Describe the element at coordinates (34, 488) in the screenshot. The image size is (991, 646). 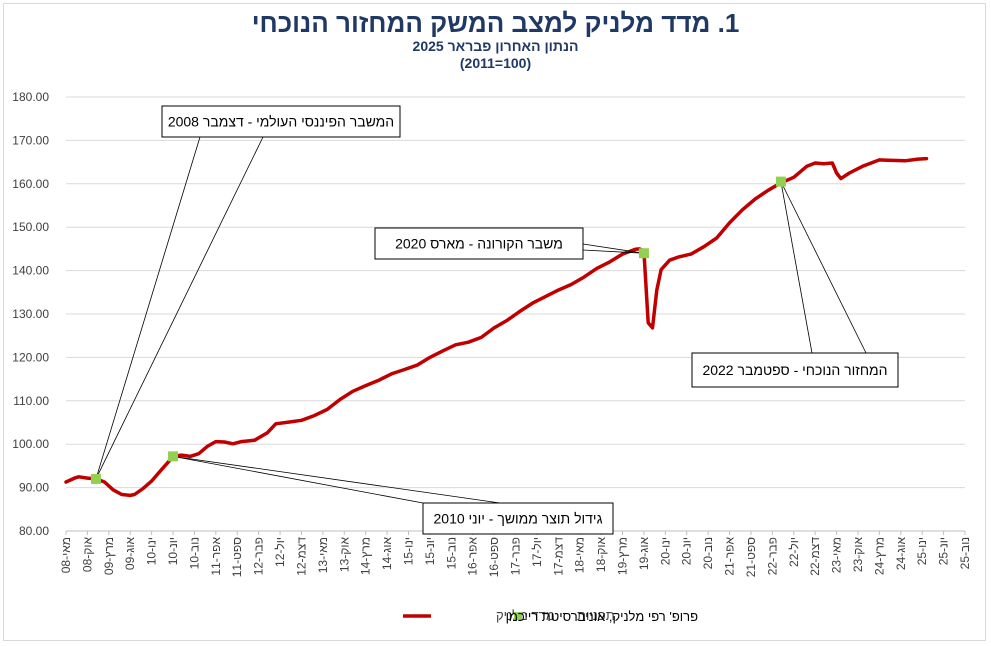
I see `y-tick-label: 90.00` at that location.